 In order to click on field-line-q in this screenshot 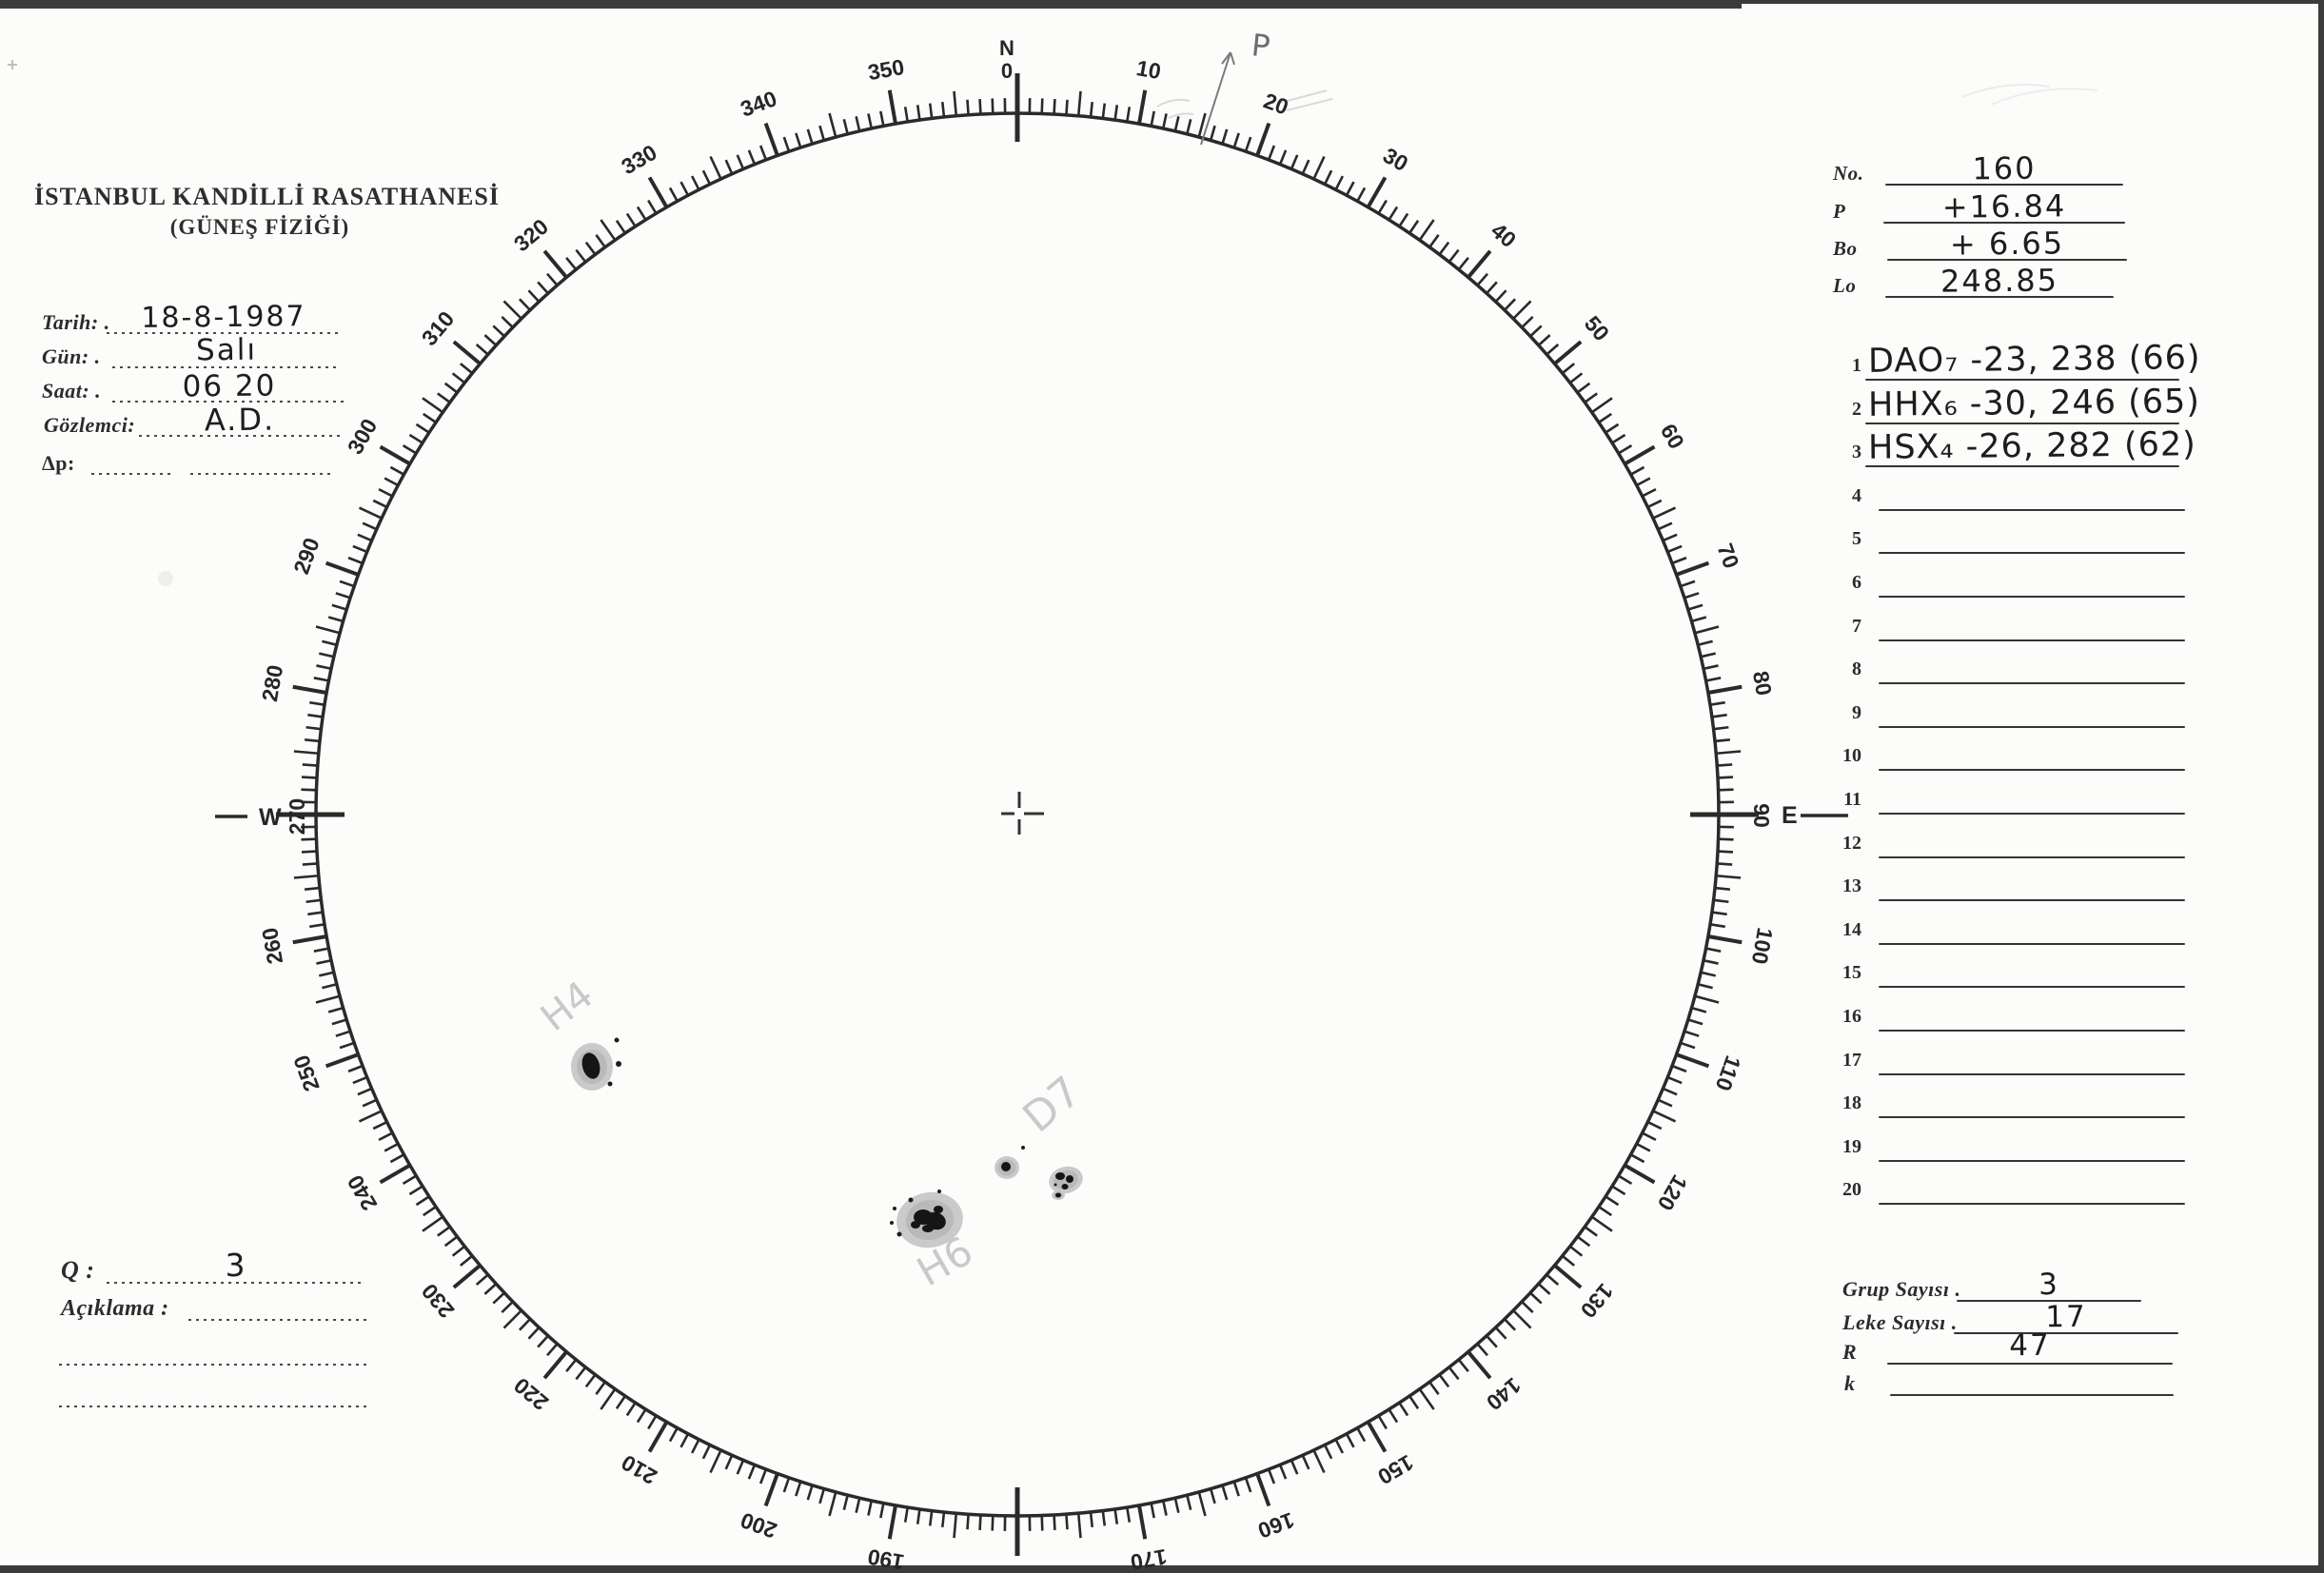, I will do `click(236, 1282)`.